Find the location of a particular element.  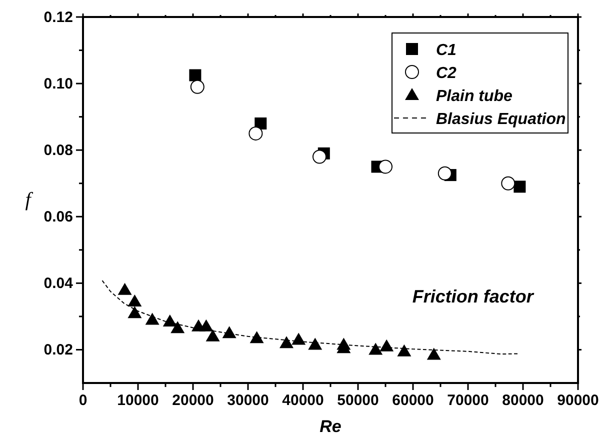

x-tick-label: 60000 is located at coordinates (413, 400).